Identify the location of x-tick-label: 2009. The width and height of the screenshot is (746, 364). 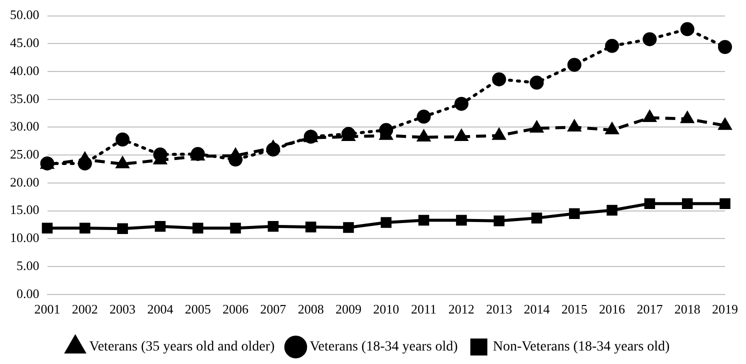
(348, 309).